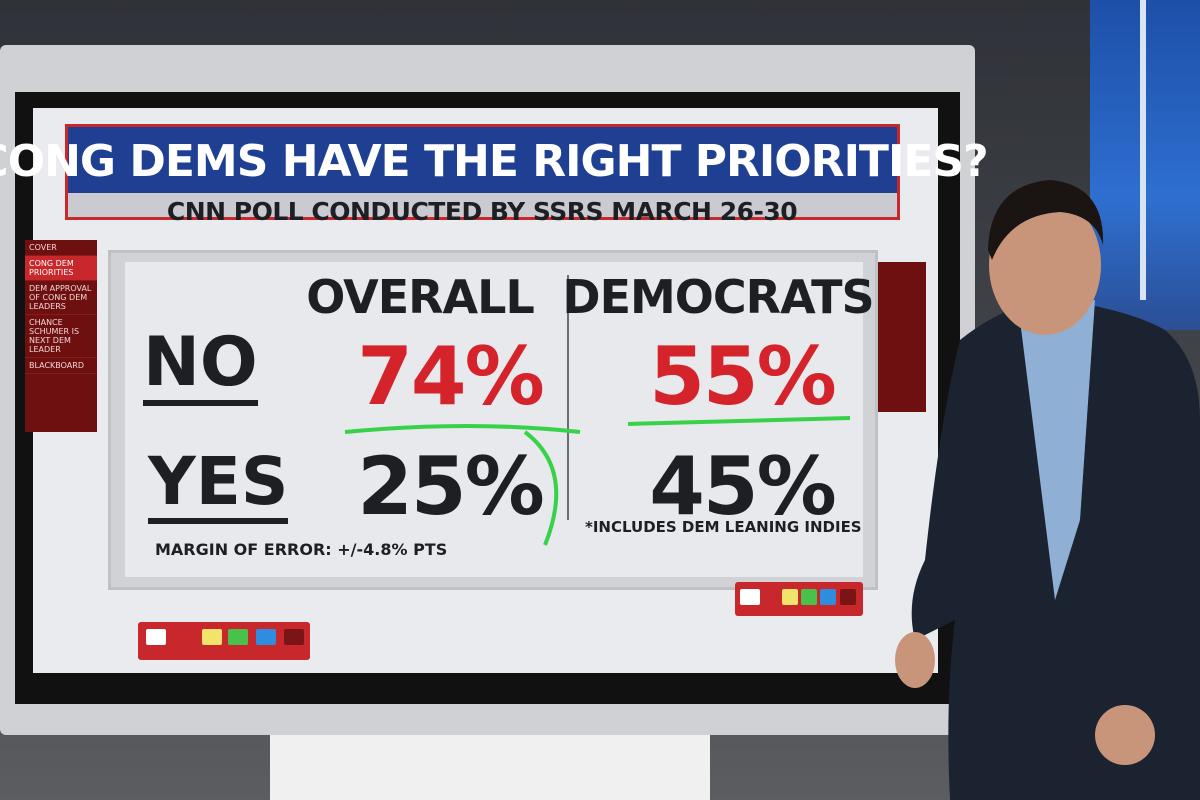 This screenshot has width=1200, height=800. What do you see at coordinates (61, 298) in the screenshot?
I see `menu-item: DEM APPROVAL OF CONG DEM LEADERS` at bounding box center [61, 298].